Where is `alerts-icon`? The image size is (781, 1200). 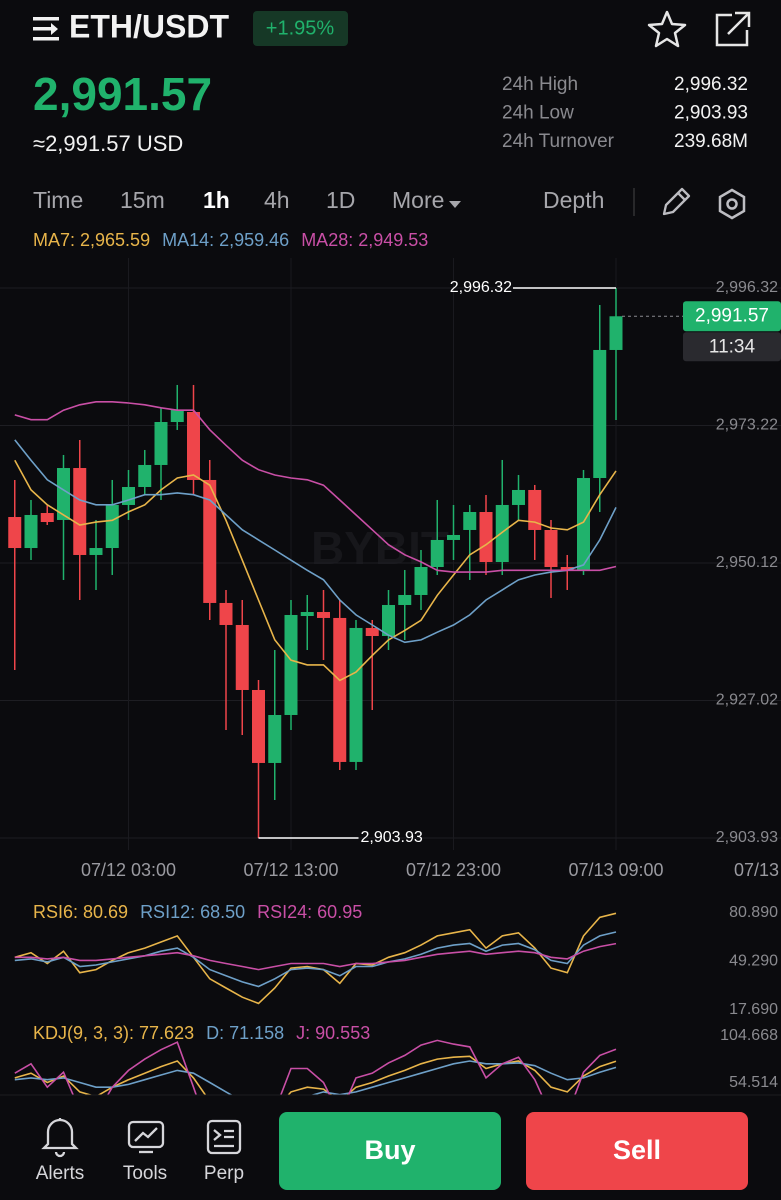 alerts-icon is located at coordinates (60, 1138).